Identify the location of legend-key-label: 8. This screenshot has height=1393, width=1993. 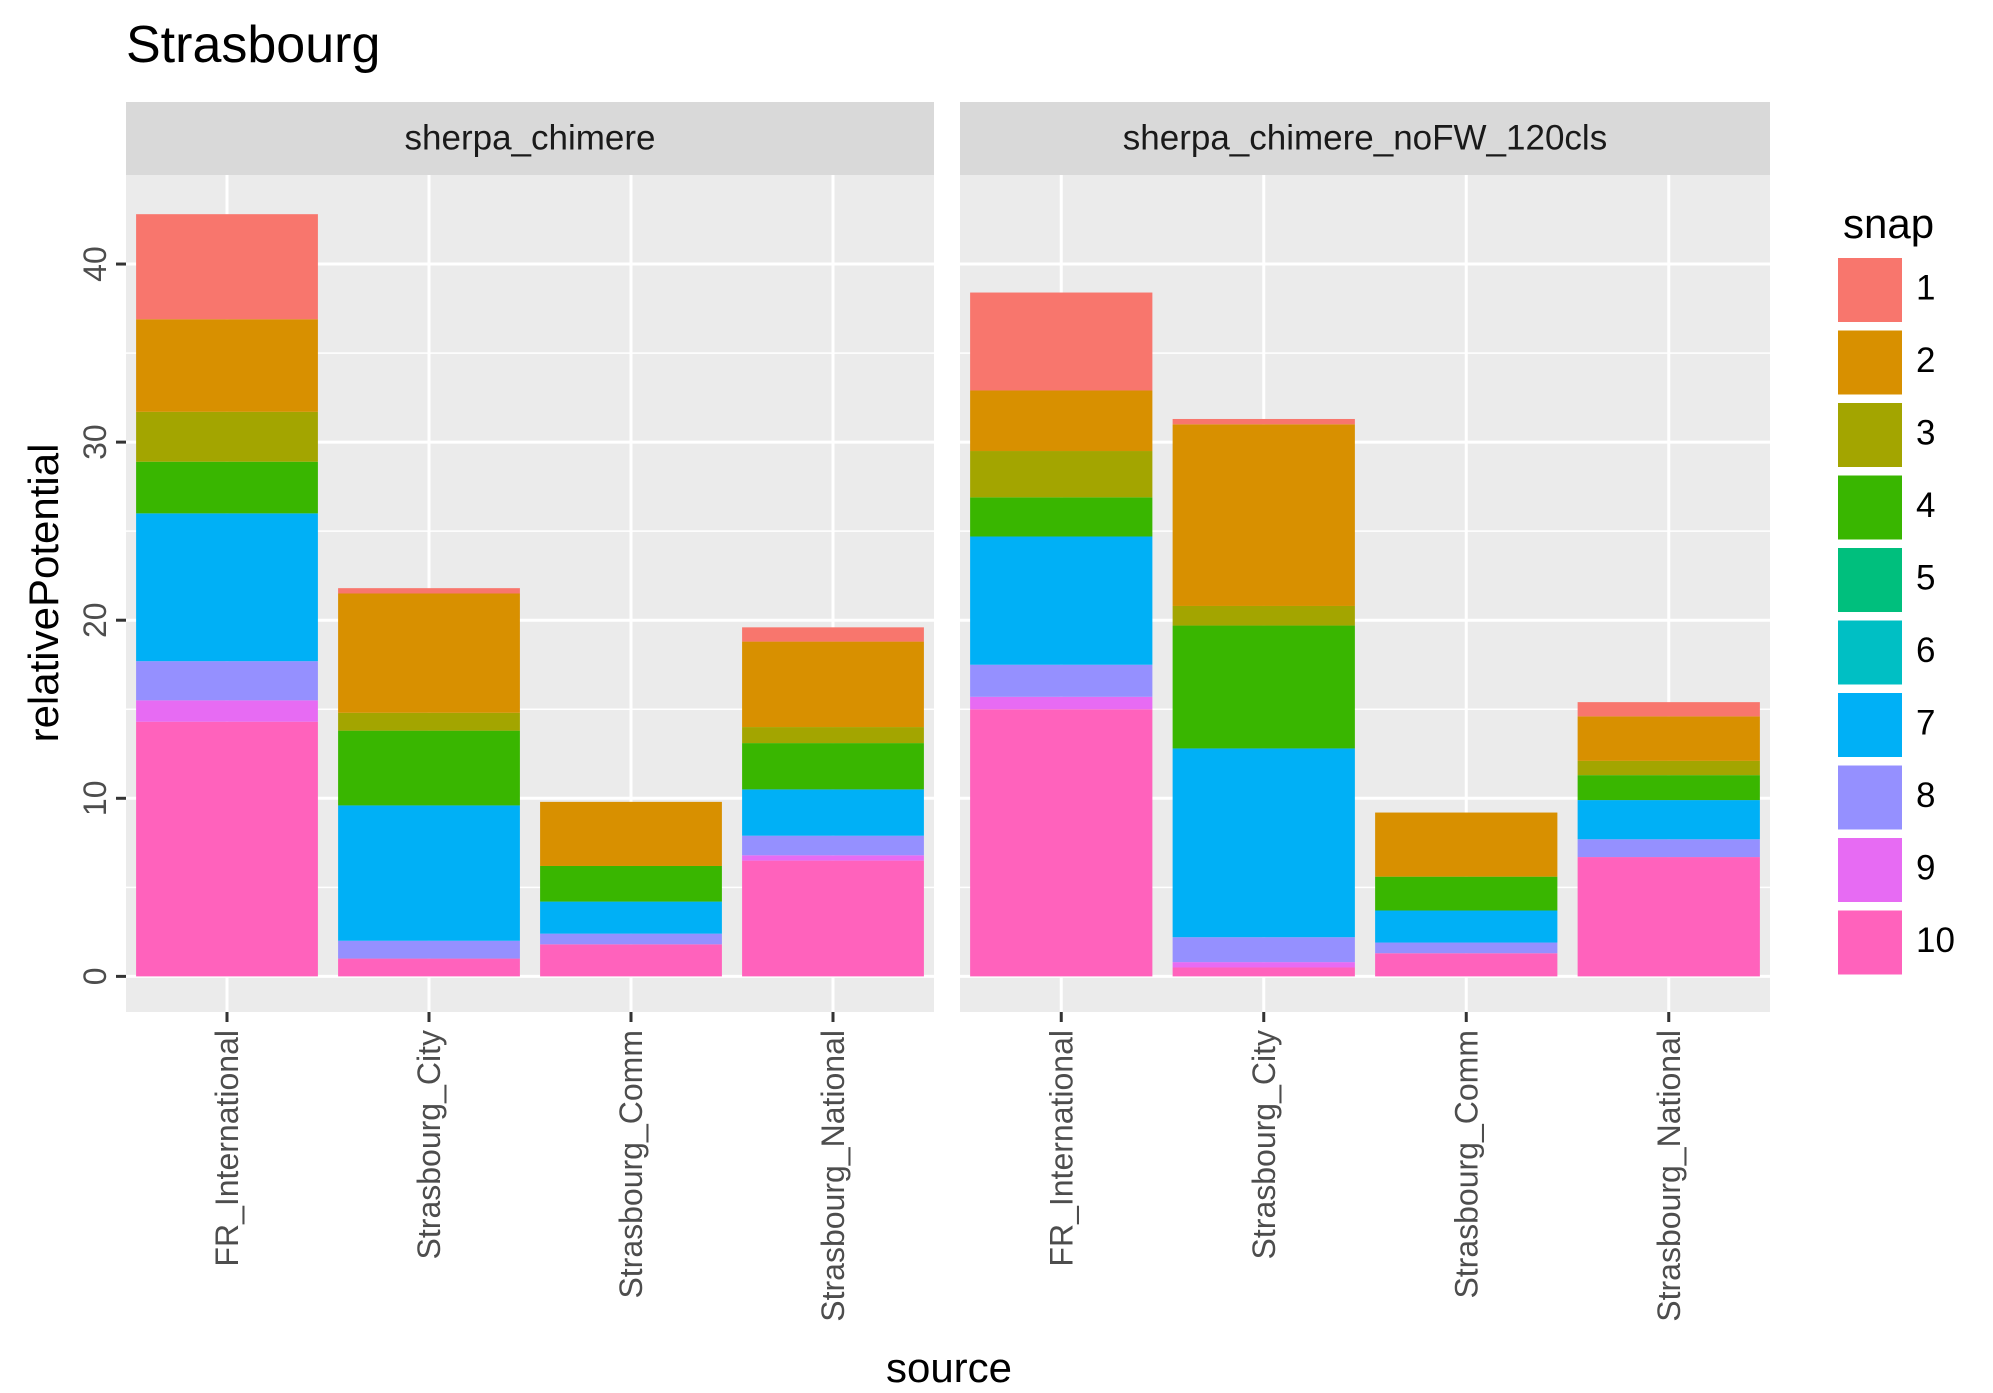
(1925, 795).